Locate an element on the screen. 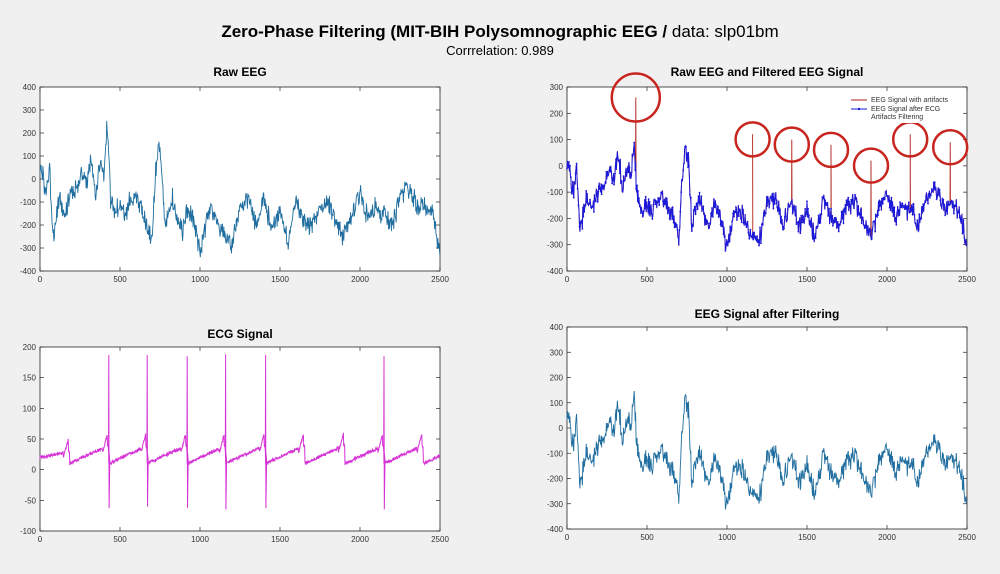 Image resolution: width=1000 pixels, height=574 pixels. artifact-highlight-circle is located at coordinates (831, 150).